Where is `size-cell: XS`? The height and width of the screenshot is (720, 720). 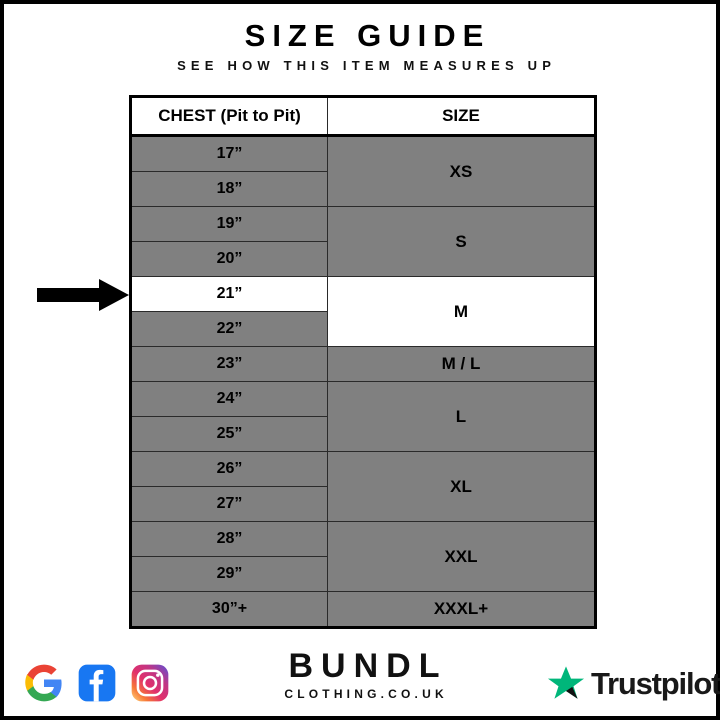
size-cell: XS is located at coordinates (461, 171).